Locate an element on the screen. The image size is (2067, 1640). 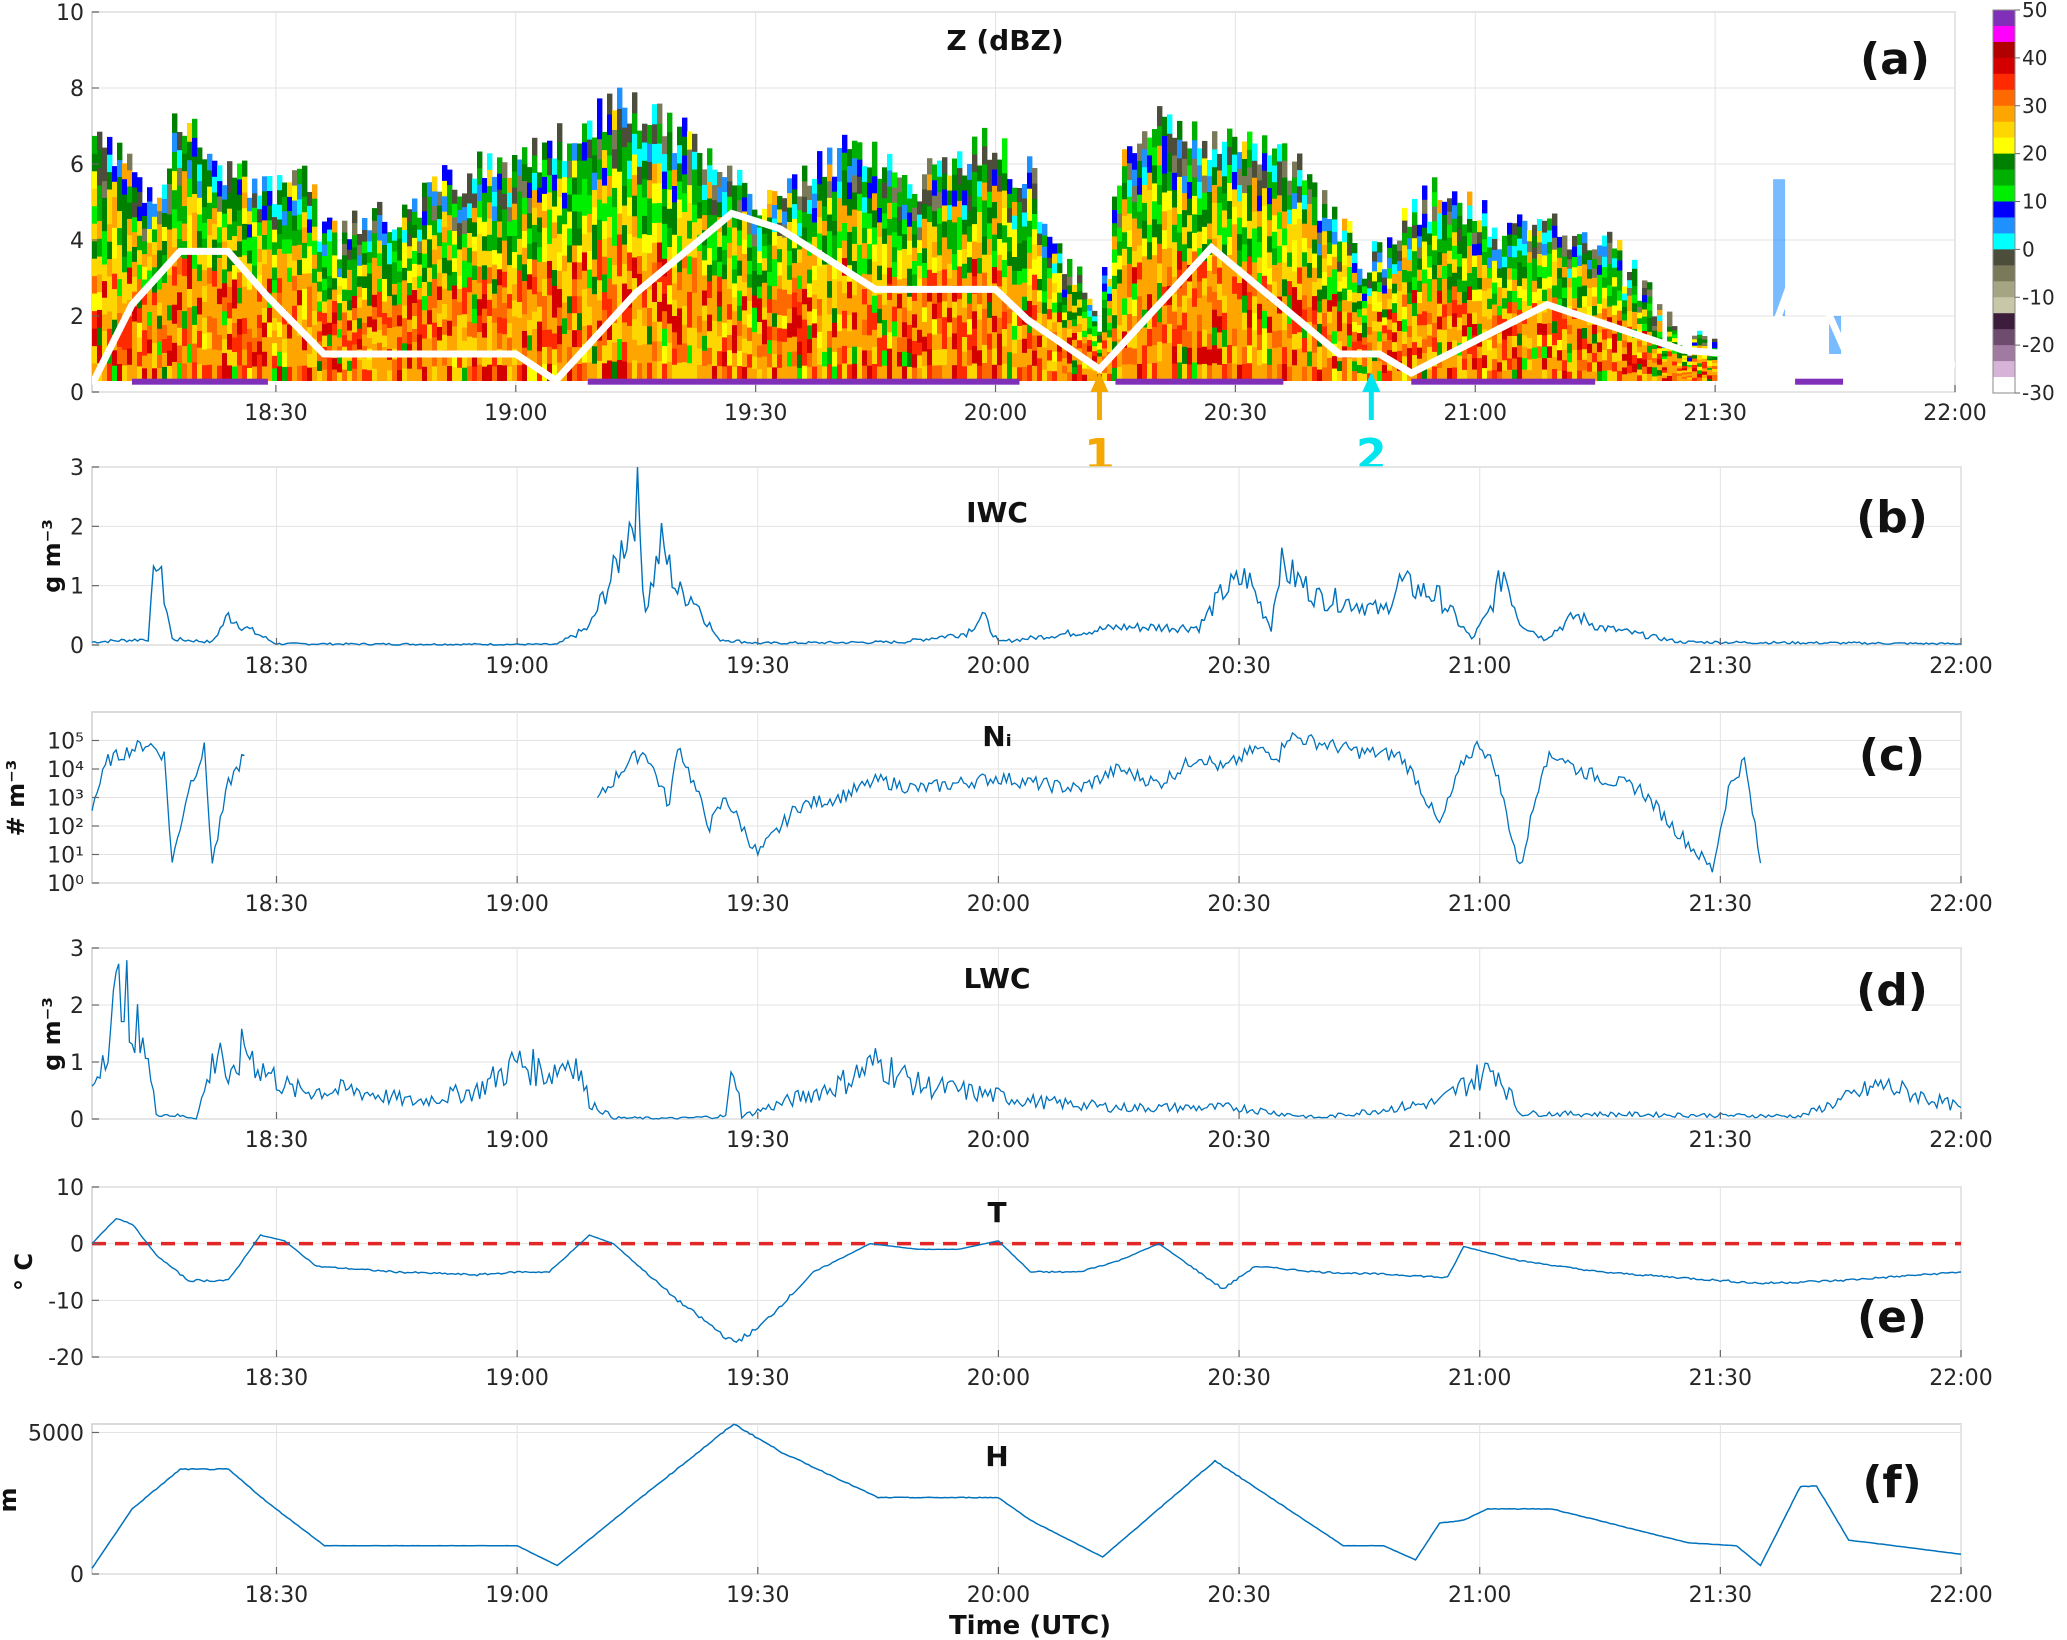
colorbar-swatch is located at coordinates (2004, 193).